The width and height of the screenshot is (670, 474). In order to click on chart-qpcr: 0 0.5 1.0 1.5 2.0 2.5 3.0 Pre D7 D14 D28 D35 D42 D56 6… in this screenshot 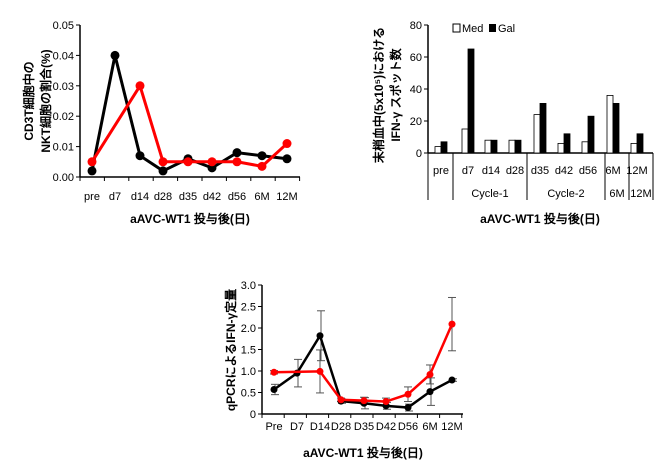, I will do `click(343, 370)`.